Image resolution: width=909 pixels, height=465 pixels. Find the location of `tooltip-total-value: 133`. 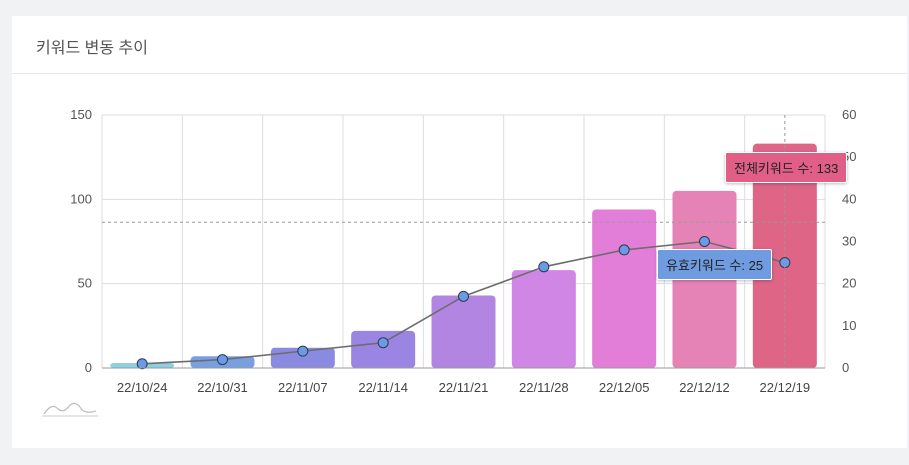

tooltip-total-value: 133 is located at coordinates (827, 168).